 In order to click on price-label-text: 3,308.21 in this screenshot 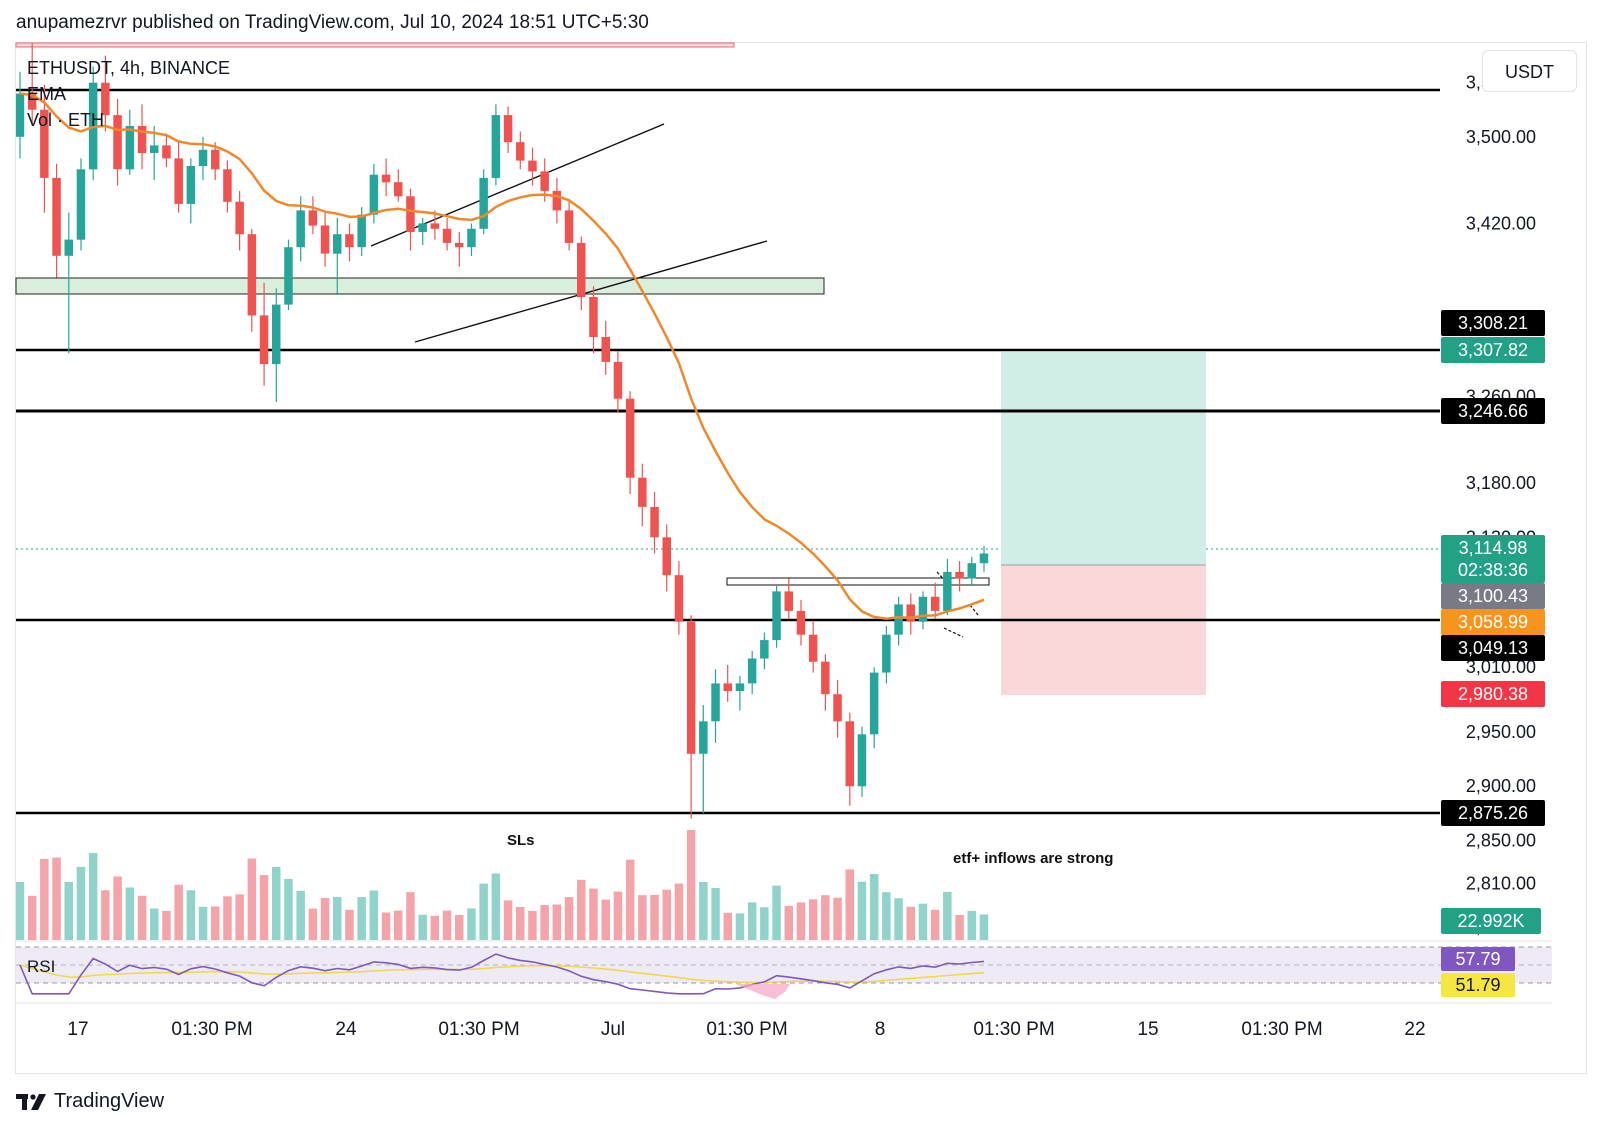, I will do `click(1493, 323)`.